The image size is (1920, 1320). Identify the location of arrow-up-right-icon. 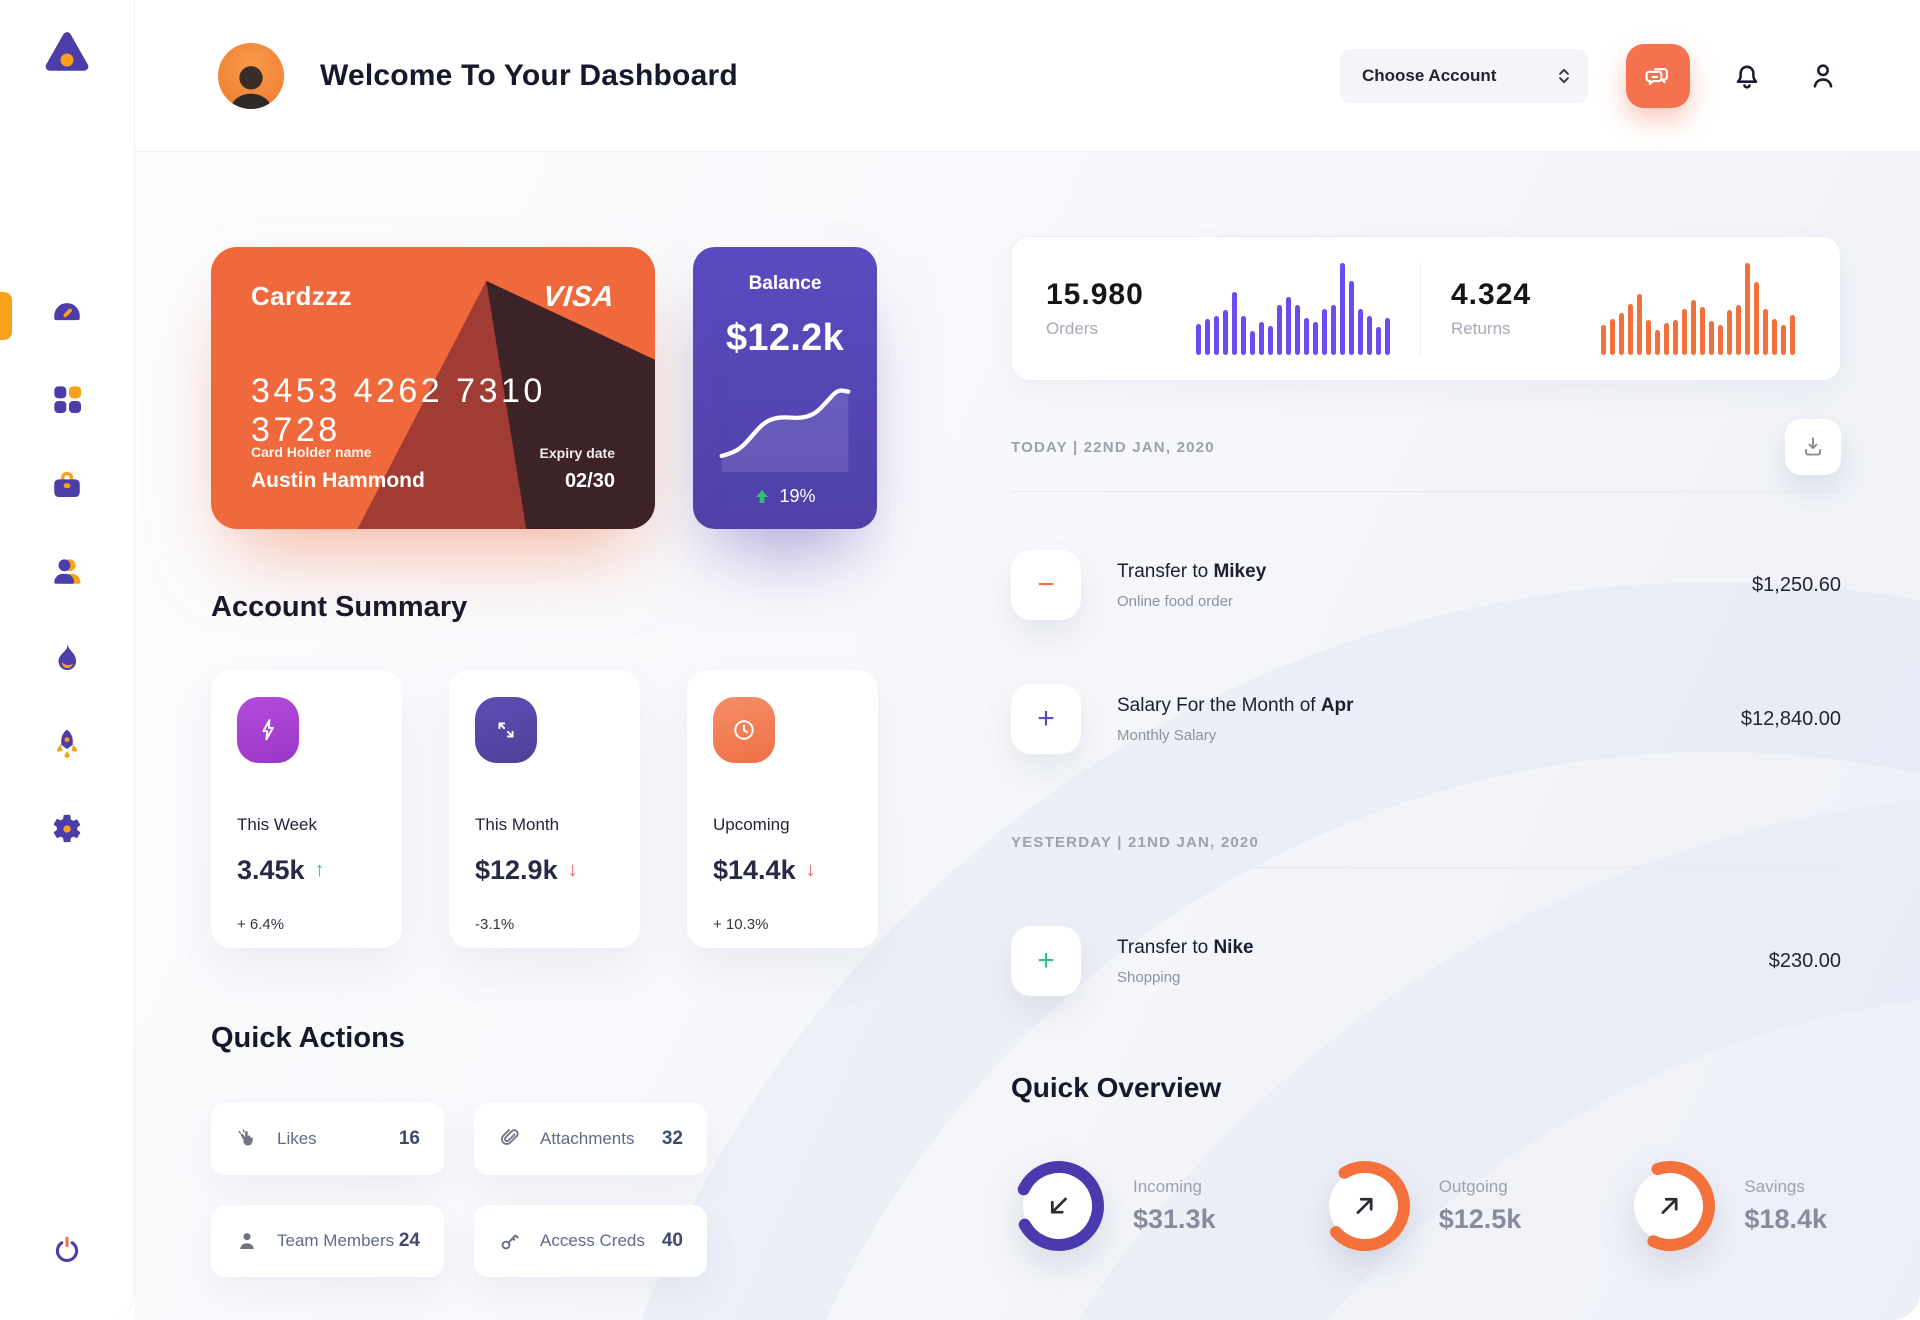
(1669, 1205).